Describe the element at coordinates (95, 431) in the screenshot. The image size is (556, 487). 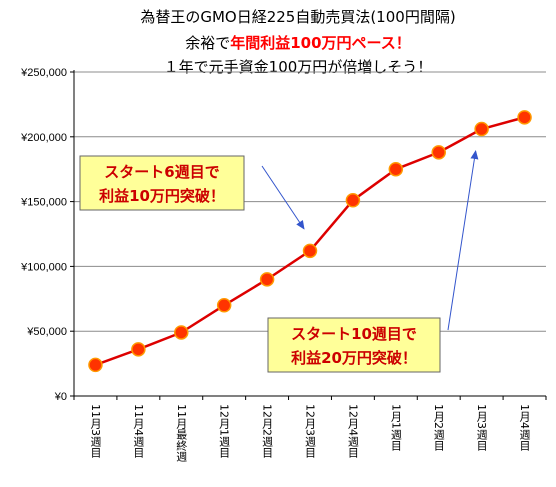
I see `x-tick-label: 11月3週目` at that location.